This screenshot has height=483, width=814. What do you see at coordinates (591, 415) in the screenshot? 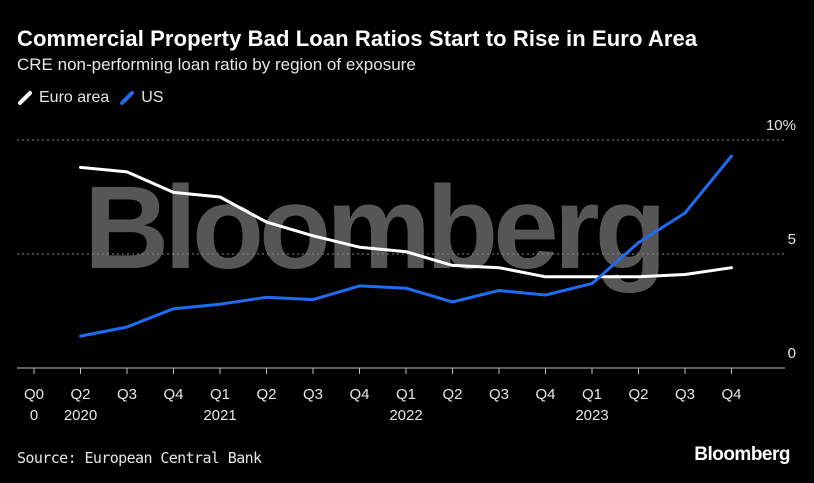
I see `x-tick-year-label: 2023` at bounding box center [591, 415].